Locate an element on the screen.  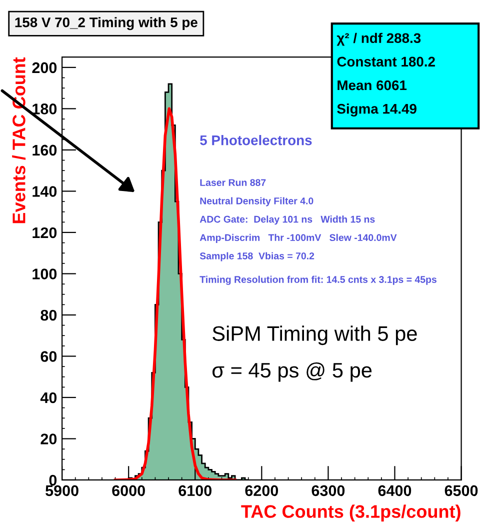
text: χ² / ndf 288.3 is located at coordinates (378, 39).